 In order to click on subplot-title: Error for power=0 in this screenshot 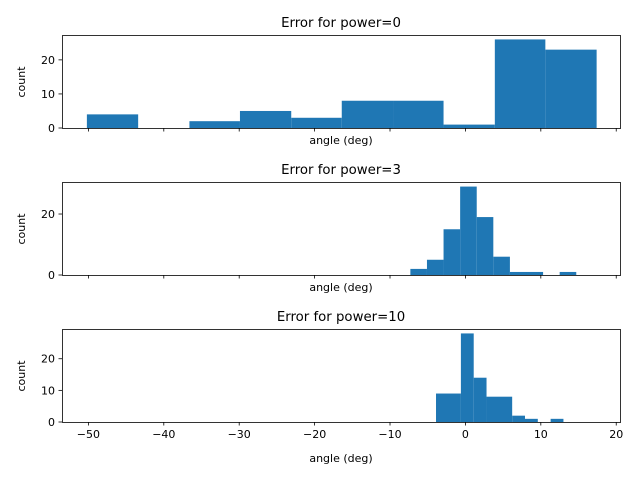, I will do `click(341, 23)`.